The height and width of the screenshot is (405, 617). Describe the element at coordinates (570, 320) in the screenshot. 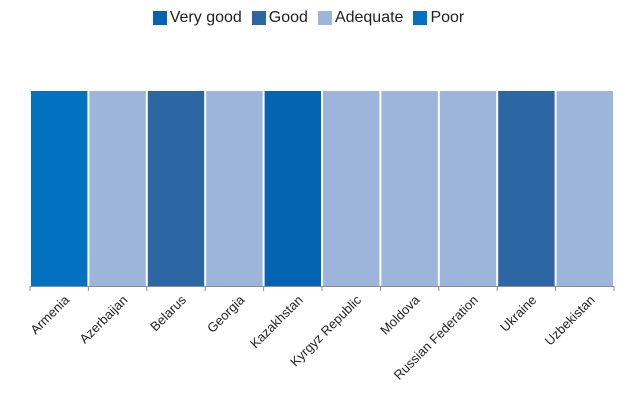

I see `x-tick-label: Uzbekistan` at that location.